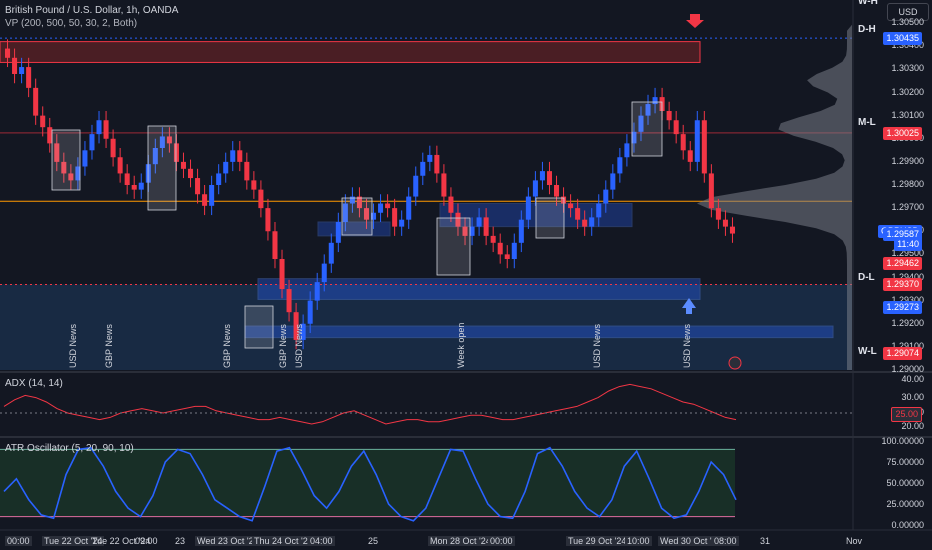  Describe the element at coordinates (69, 448) in the screenshot. I see `atr-label: ATR Oscillator (5, 20, 90, 10)` at that location.